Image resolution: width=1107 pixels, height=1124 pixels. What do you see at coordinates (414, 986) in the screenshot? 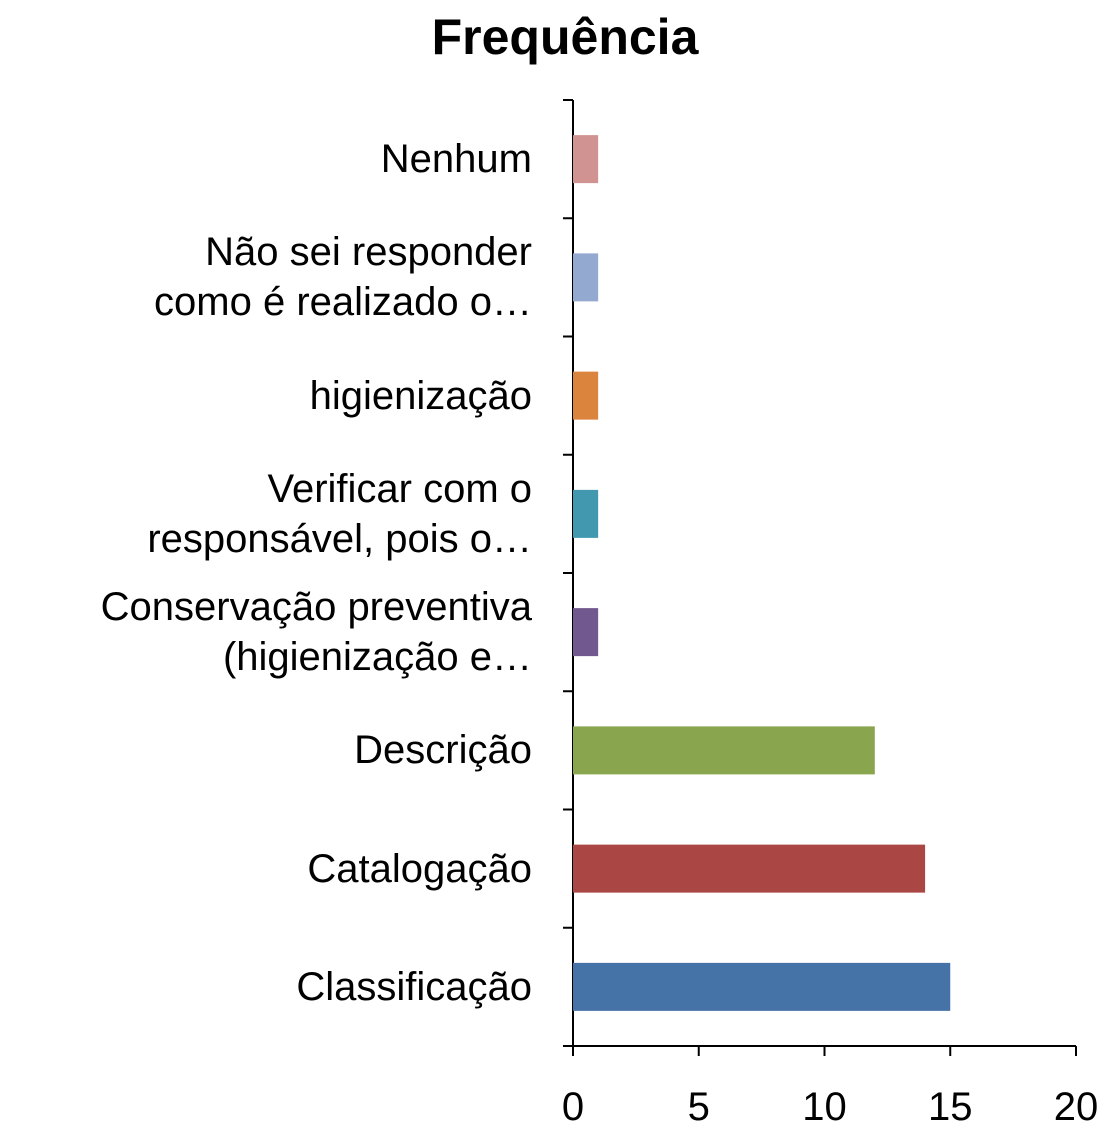
I see `y-tick-label: Classificação` at bounding box center [414, 986].